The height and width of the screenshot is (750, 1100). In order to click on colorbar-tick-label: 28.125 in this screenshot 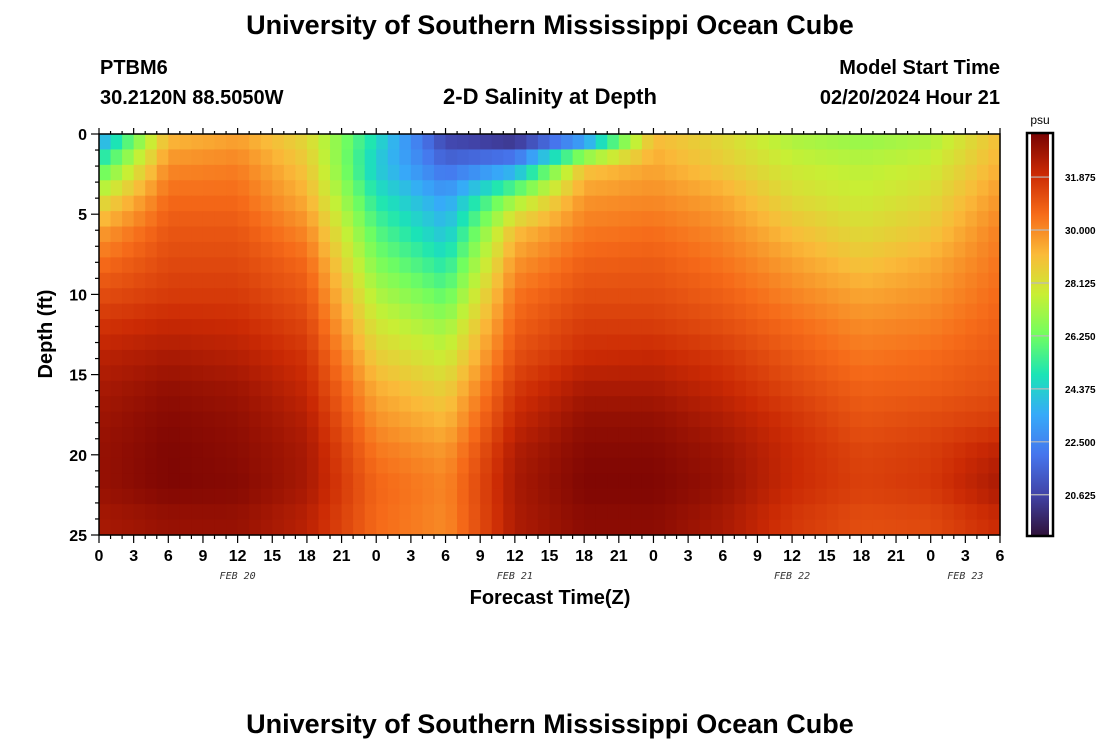, I will do `click(1080, 284)`.